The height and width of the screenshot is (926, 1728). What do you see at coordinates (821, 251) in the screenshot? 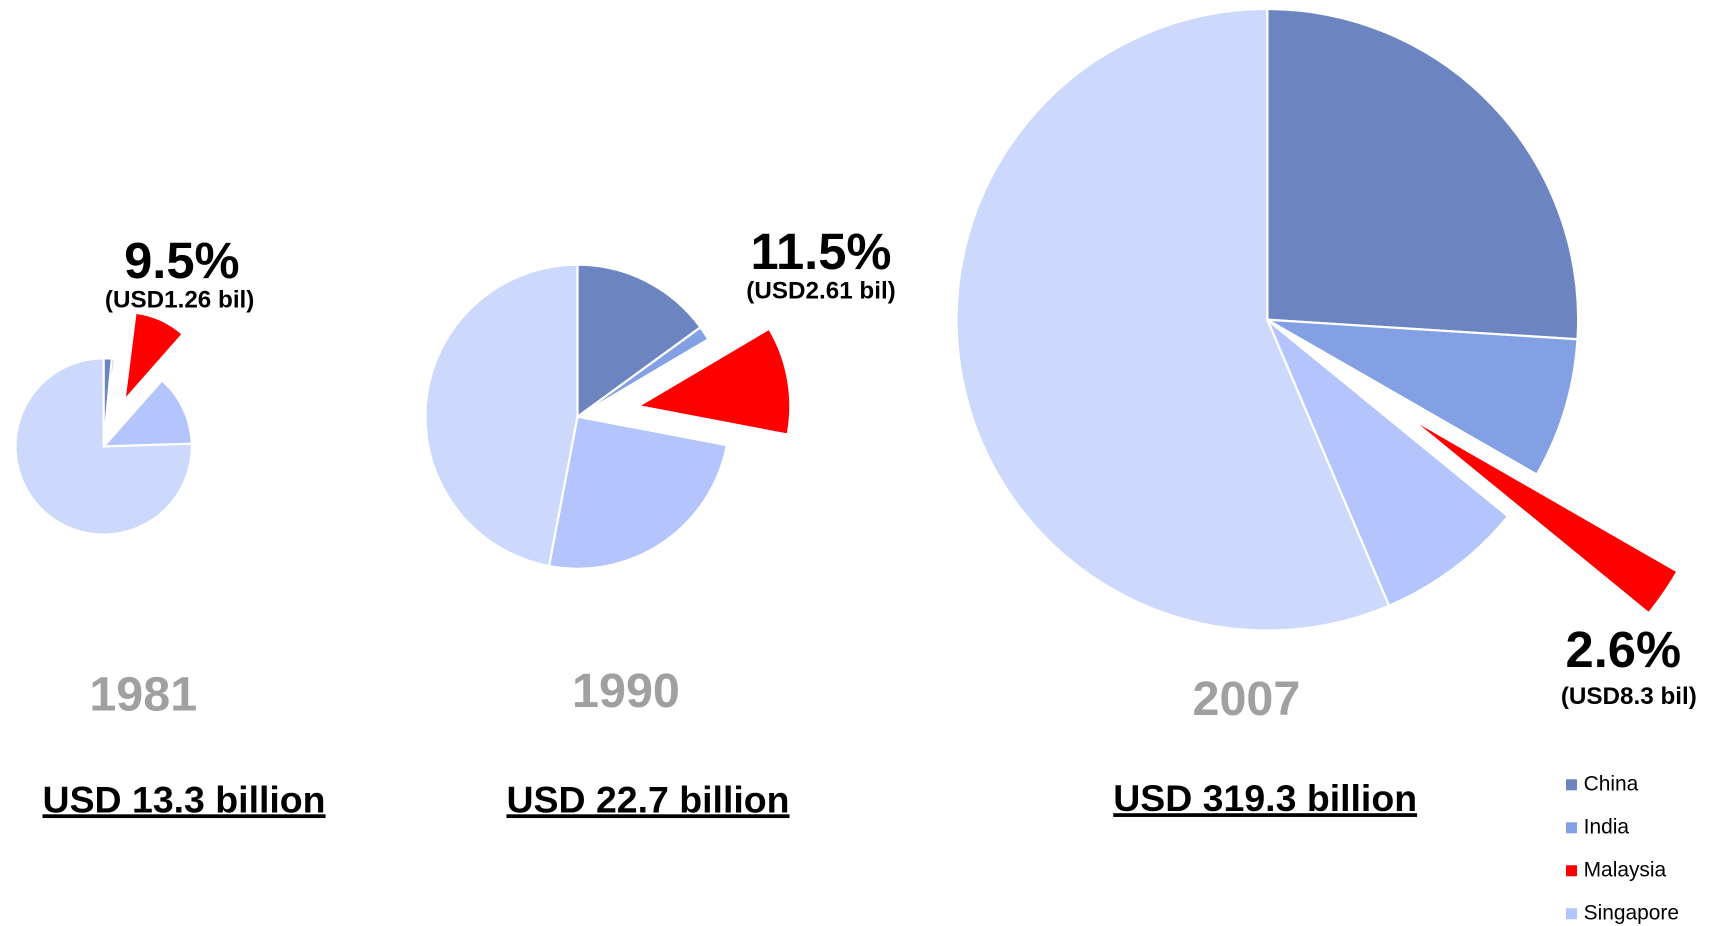
I see `data-label: 11.5%` at bounding box center [821, 251].